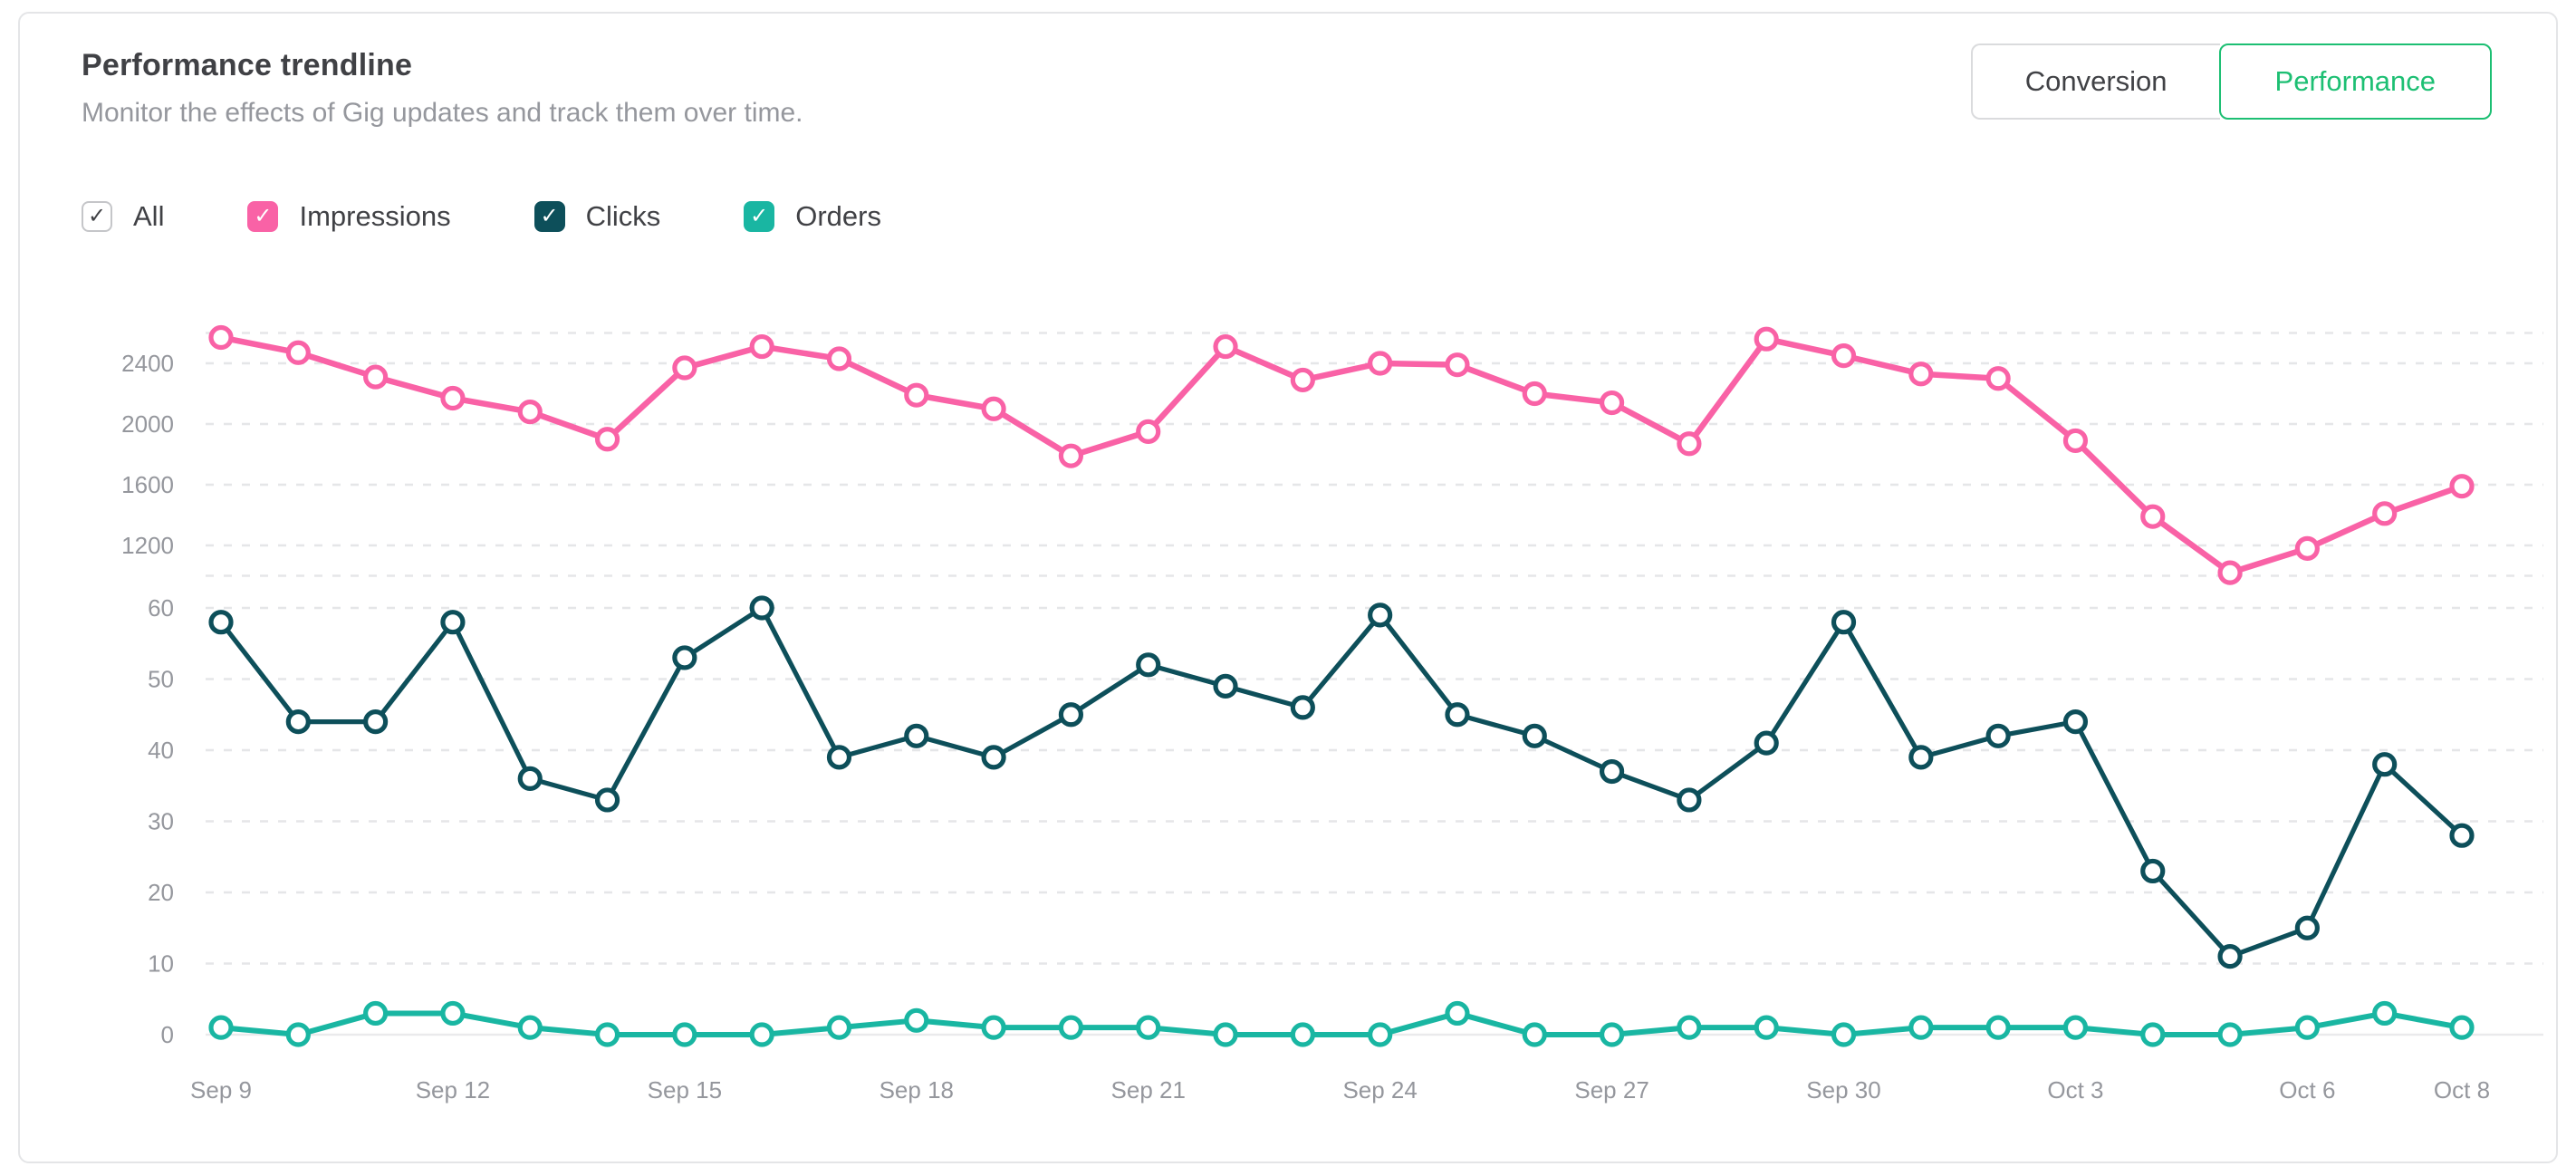 Image resolution: width=2576 pixels, height=1176 pixels. I want to click on legend-item-all: ✓ All, so click(123, 216).